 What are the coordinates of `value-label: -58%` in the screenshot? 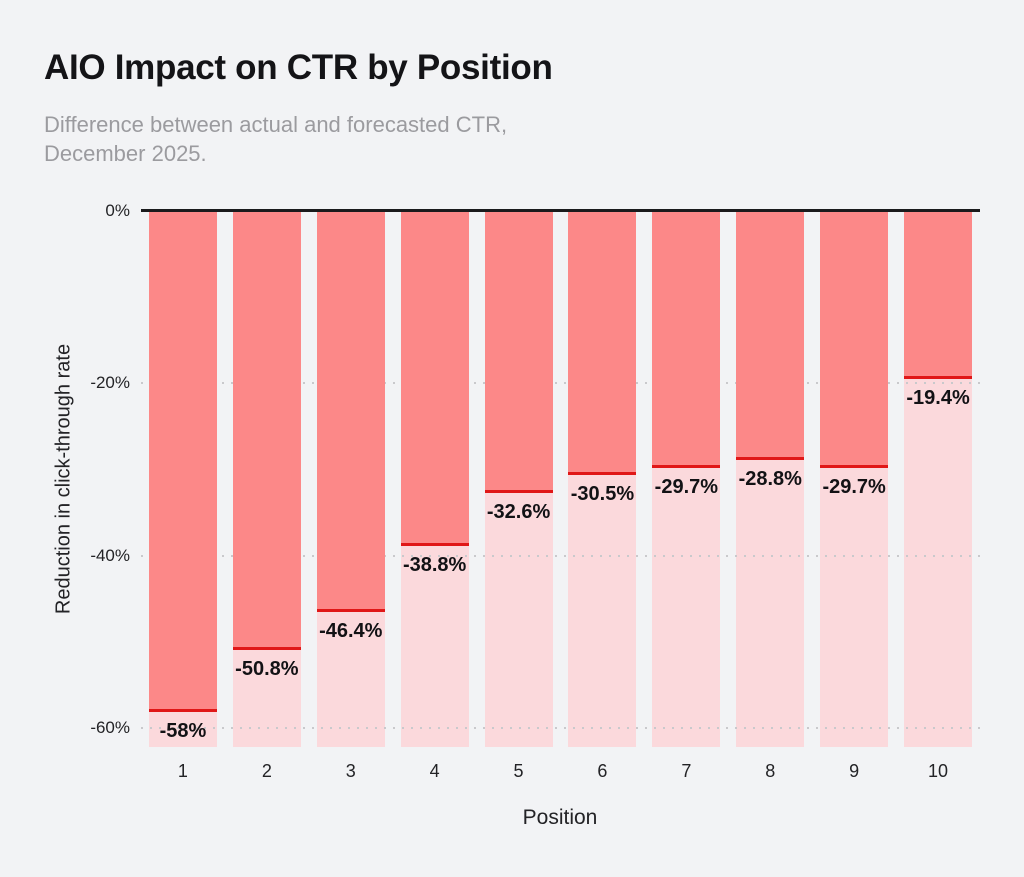 It's located at (183, 731).